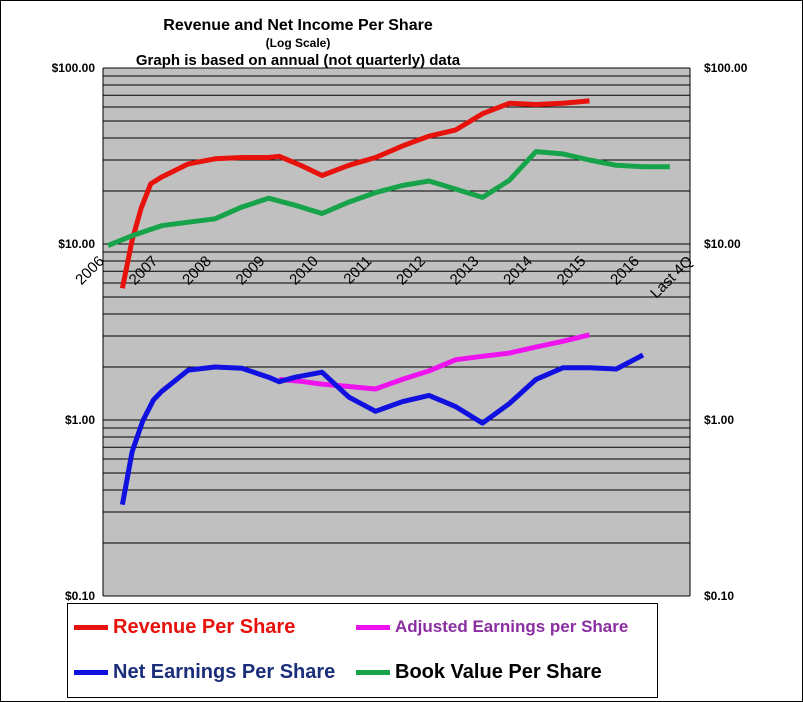  Describe the element at coordinates (373, 627) in the screenshot. I see `legend-swatch-adjusted-eps` at that location.